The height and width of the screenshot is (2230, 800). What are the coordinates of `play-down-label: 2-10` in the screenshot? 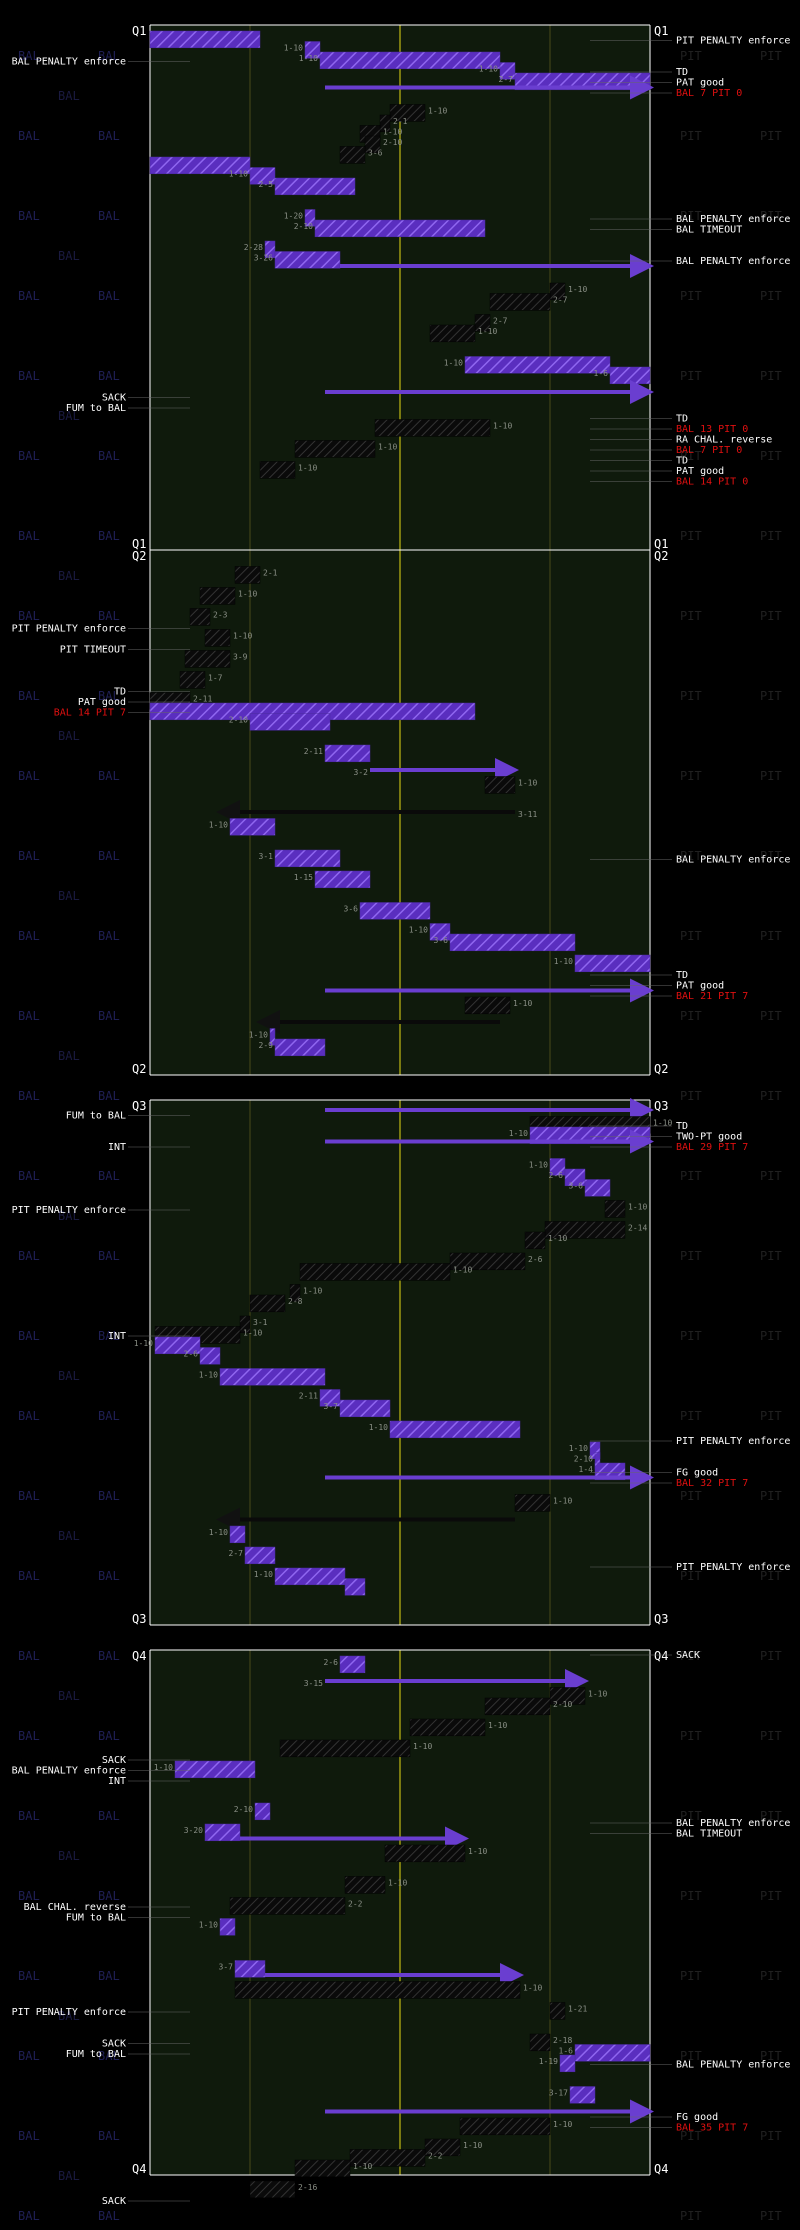 It's located at (562, 1704).